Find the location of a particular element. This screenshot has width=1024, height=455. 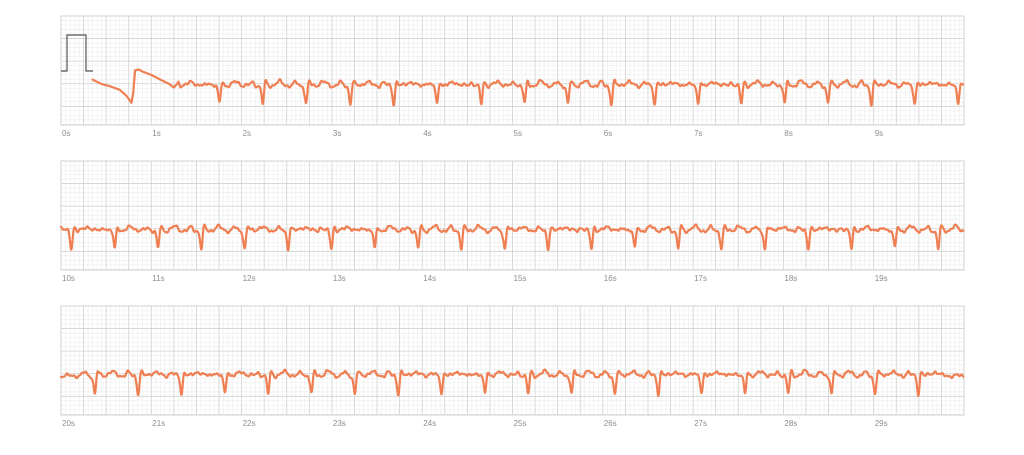

tick-label: 19s is located at coordinates (881, 278).